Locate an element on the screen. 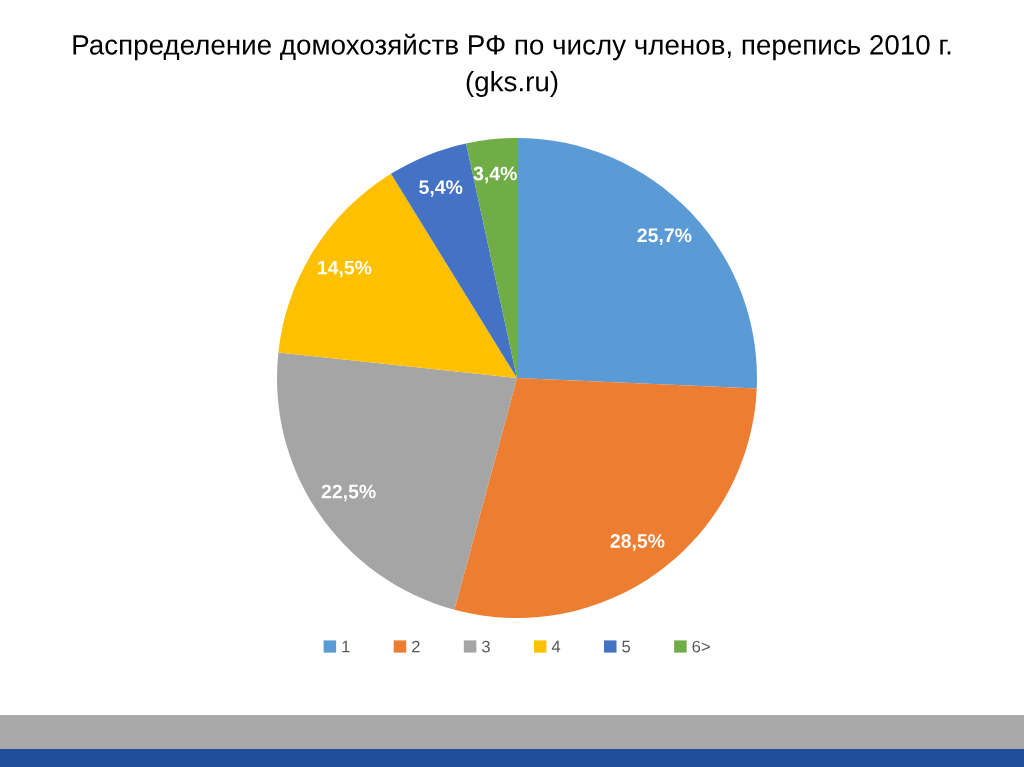 Image resolution: width=1024 pixels, height=767 pixels. data-label: 22,5% is located at coordinates (348, 493).